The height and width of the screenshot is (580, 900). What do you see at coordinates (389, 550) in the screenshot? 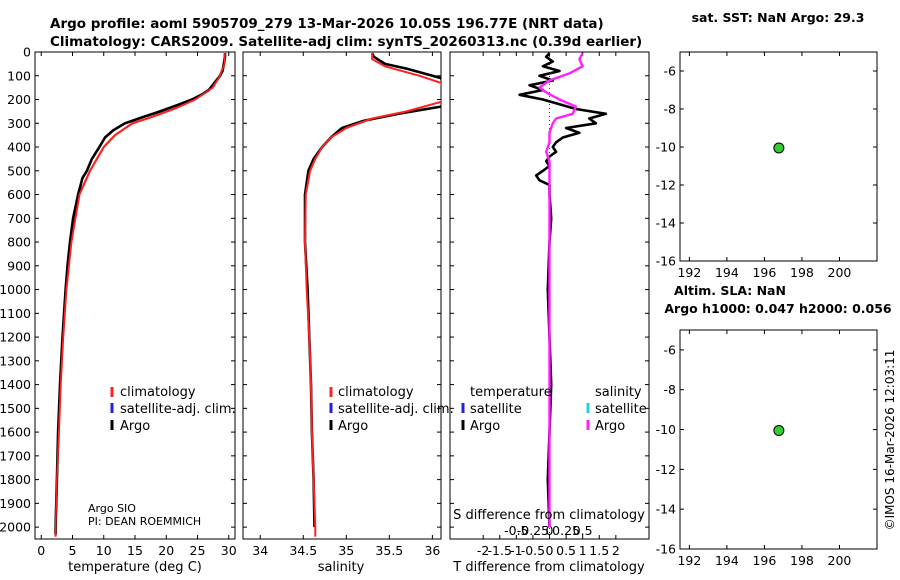
I see `salinity-x-tick-label: 35.5` at bounding box center [389, 550].